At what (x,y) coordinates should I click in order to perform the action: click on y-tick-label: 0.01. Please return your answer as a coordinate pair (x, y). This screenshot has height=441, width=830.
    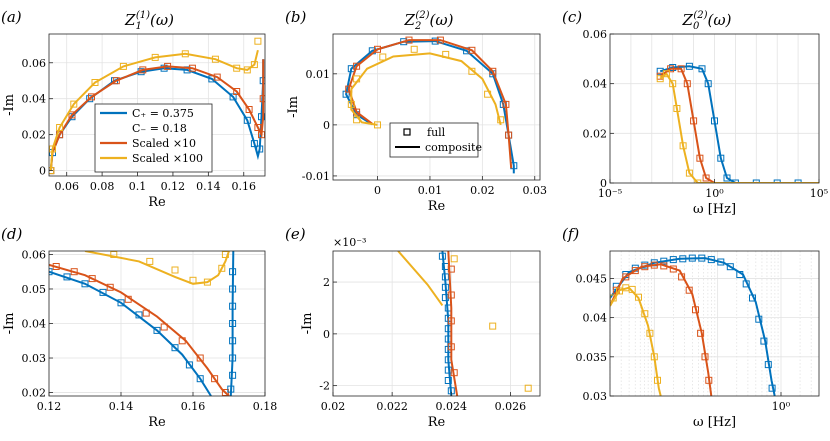
    Looking at the image, I should click on (318, 74).